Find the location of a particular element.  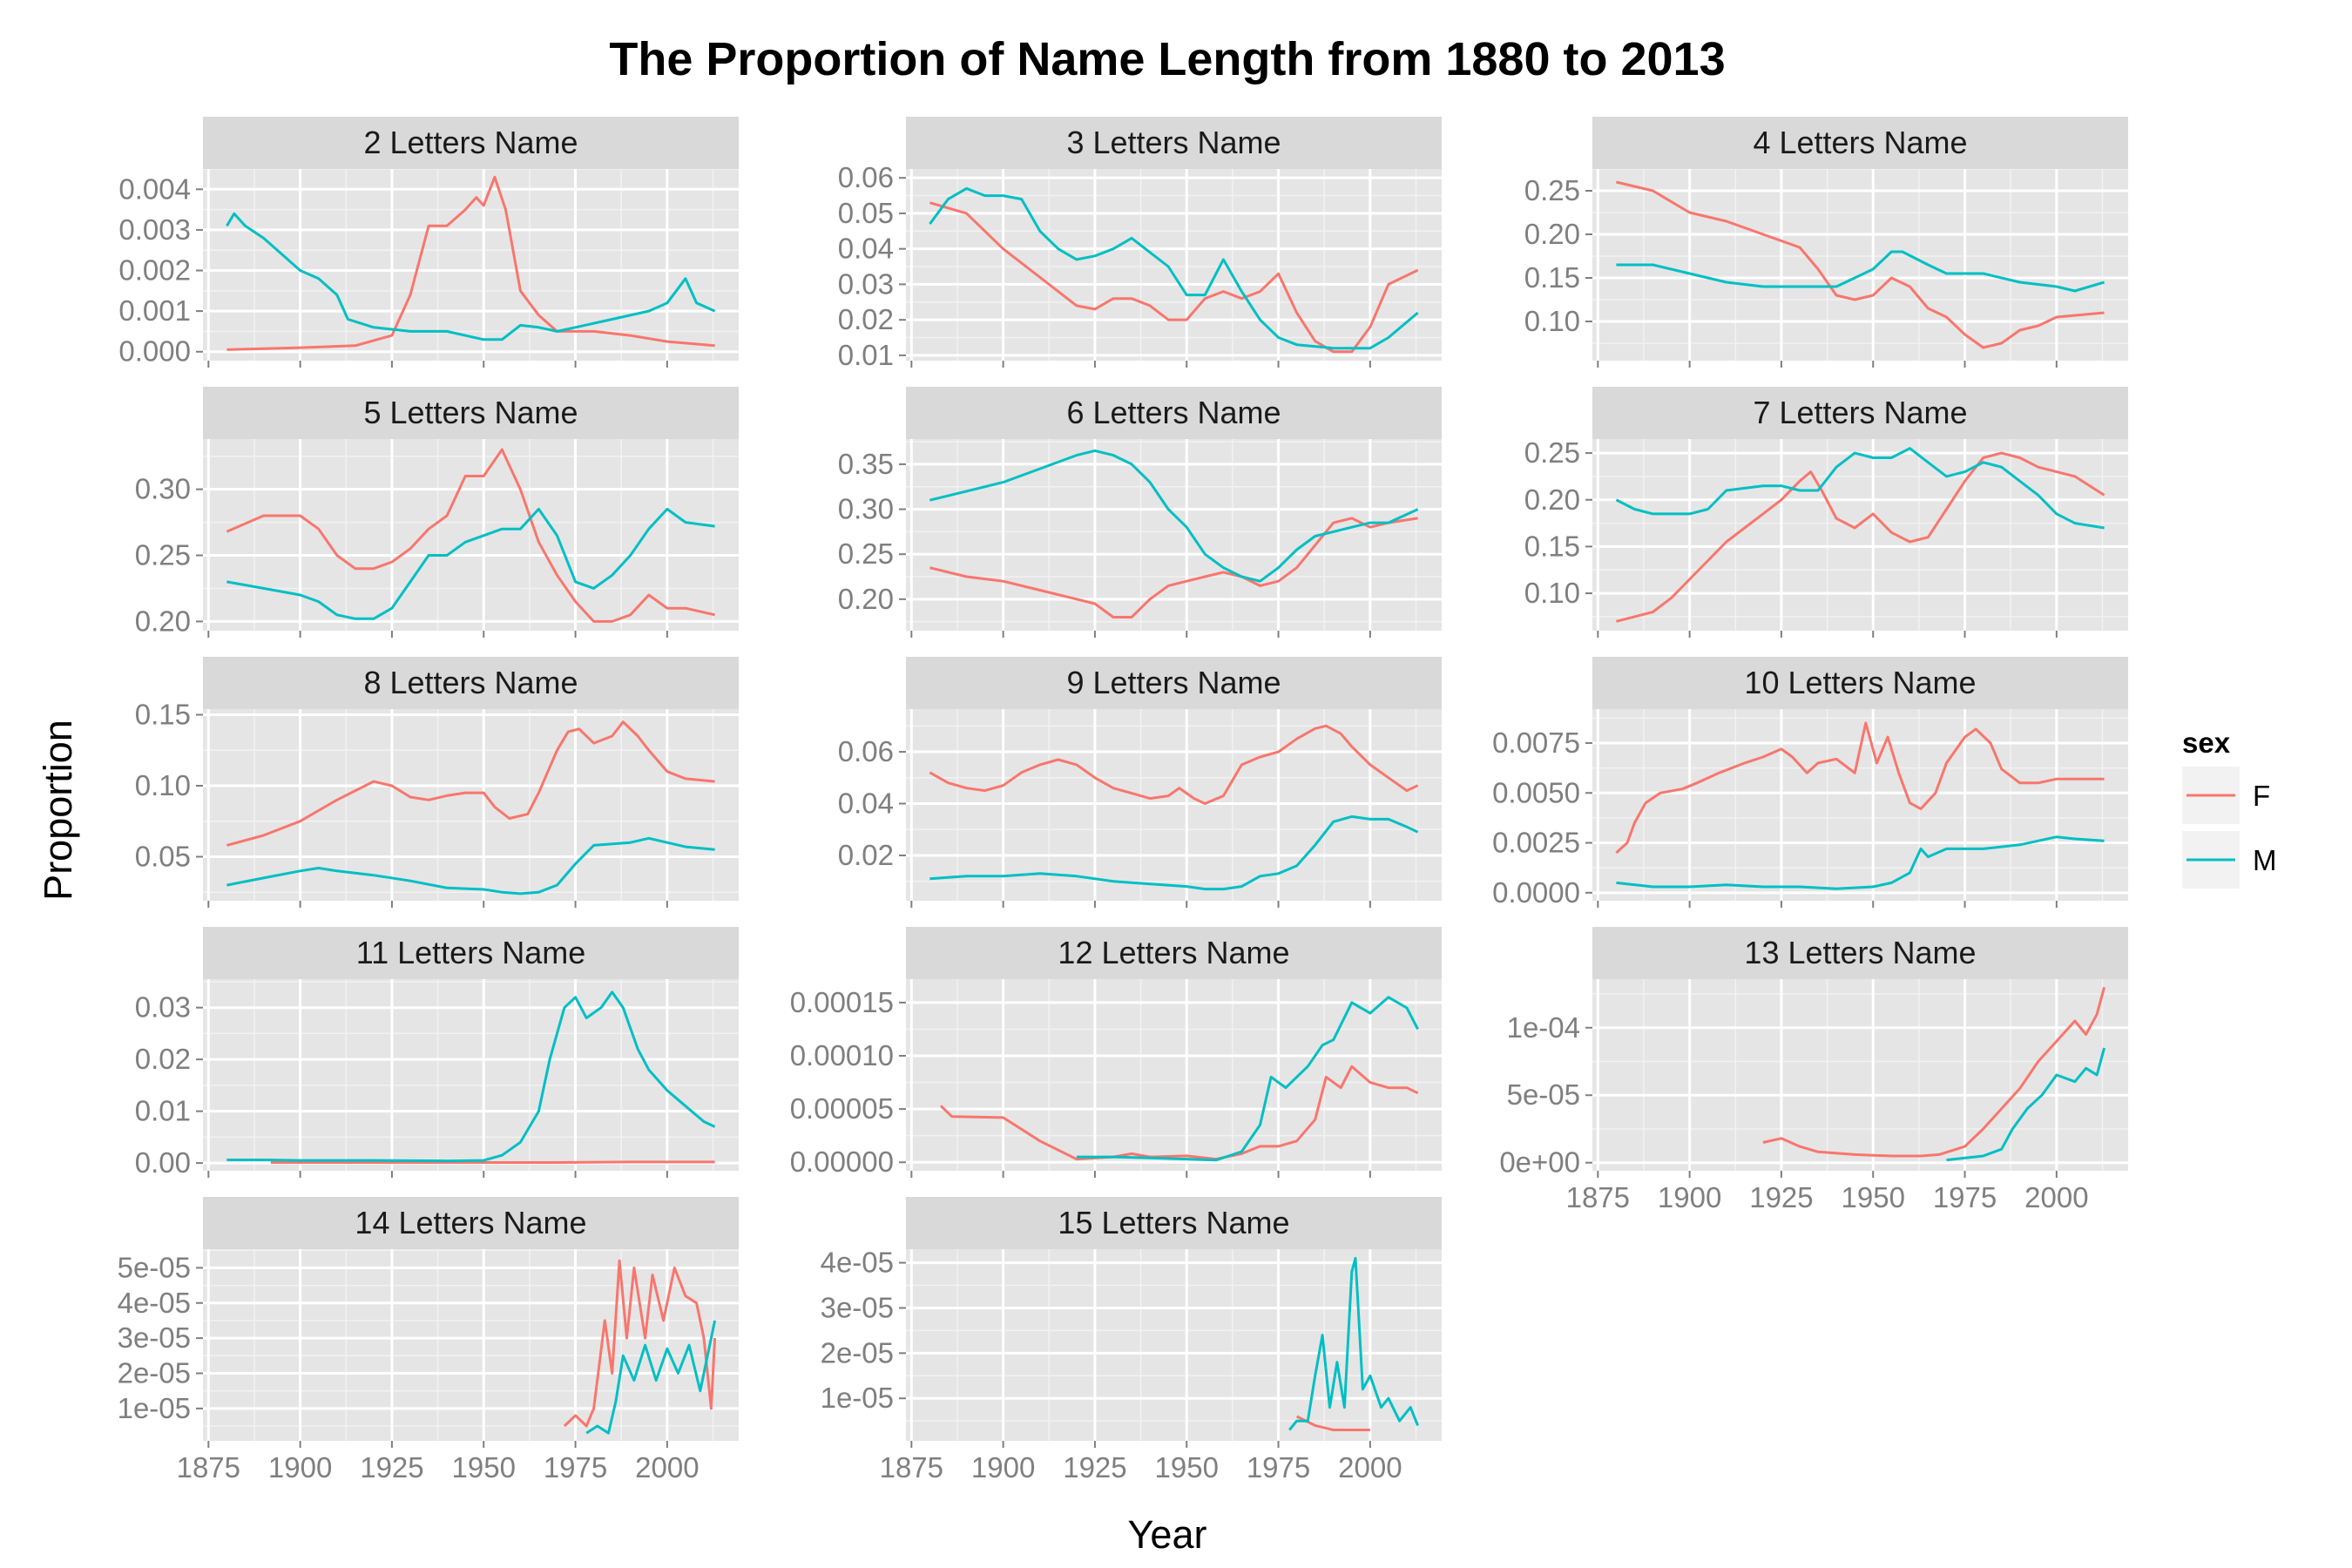

y-tick-label: 0.10 is located at coordinates (163, 785).